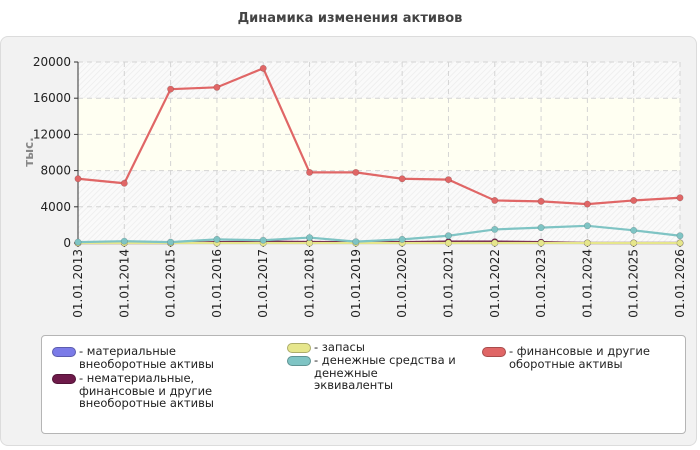 The image size is (700, 450). Describe the element at coordinates (579, 357) in the screenshot. I see `legend-label: - финансовые и другие оборотные активы` at that location.